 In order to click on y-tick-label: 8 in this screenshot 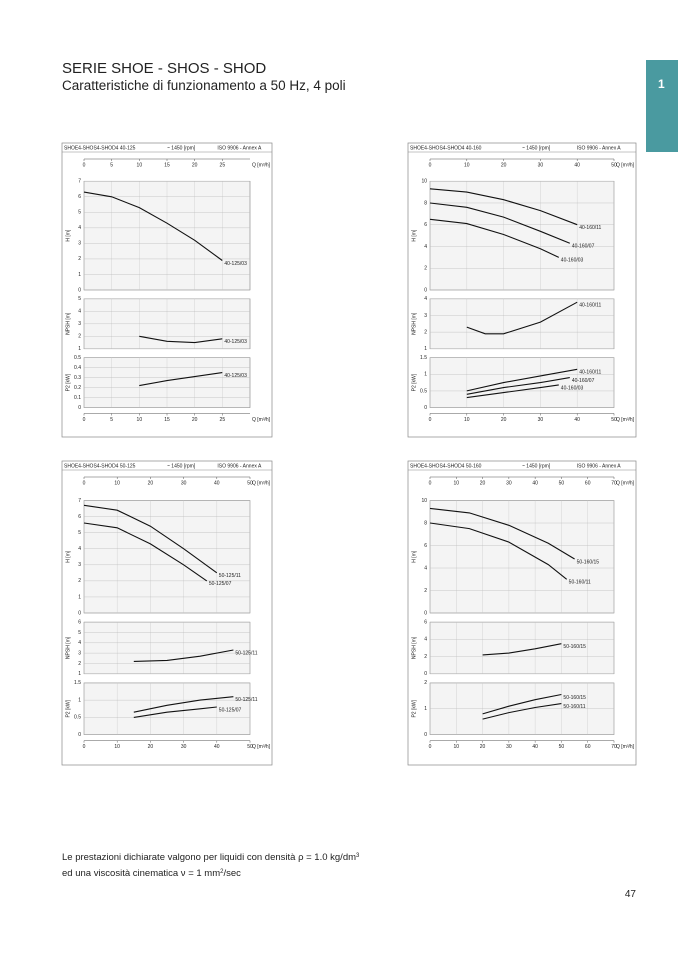, I will do `click(425, 523)`.